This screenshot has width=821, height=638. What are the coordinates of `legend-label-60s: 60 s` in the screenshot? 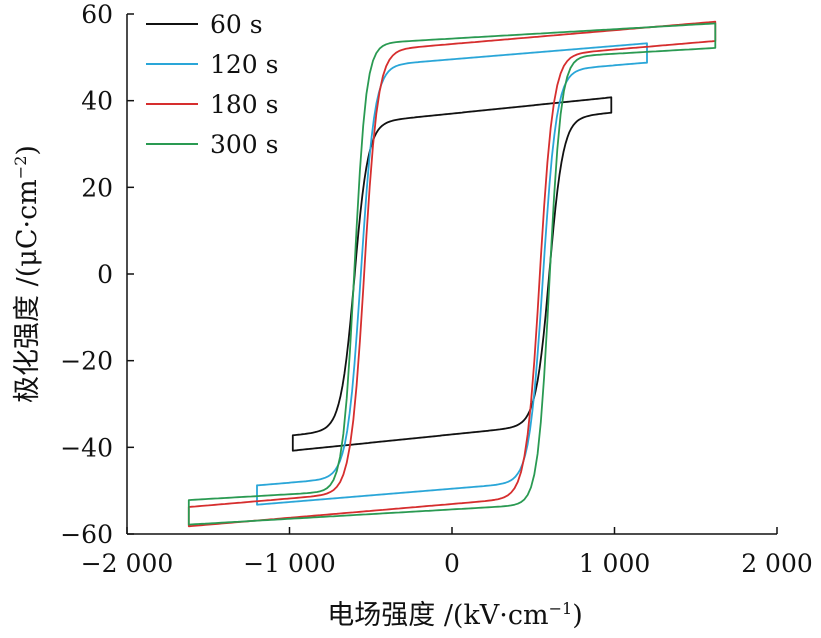 It's located at (236, 24).